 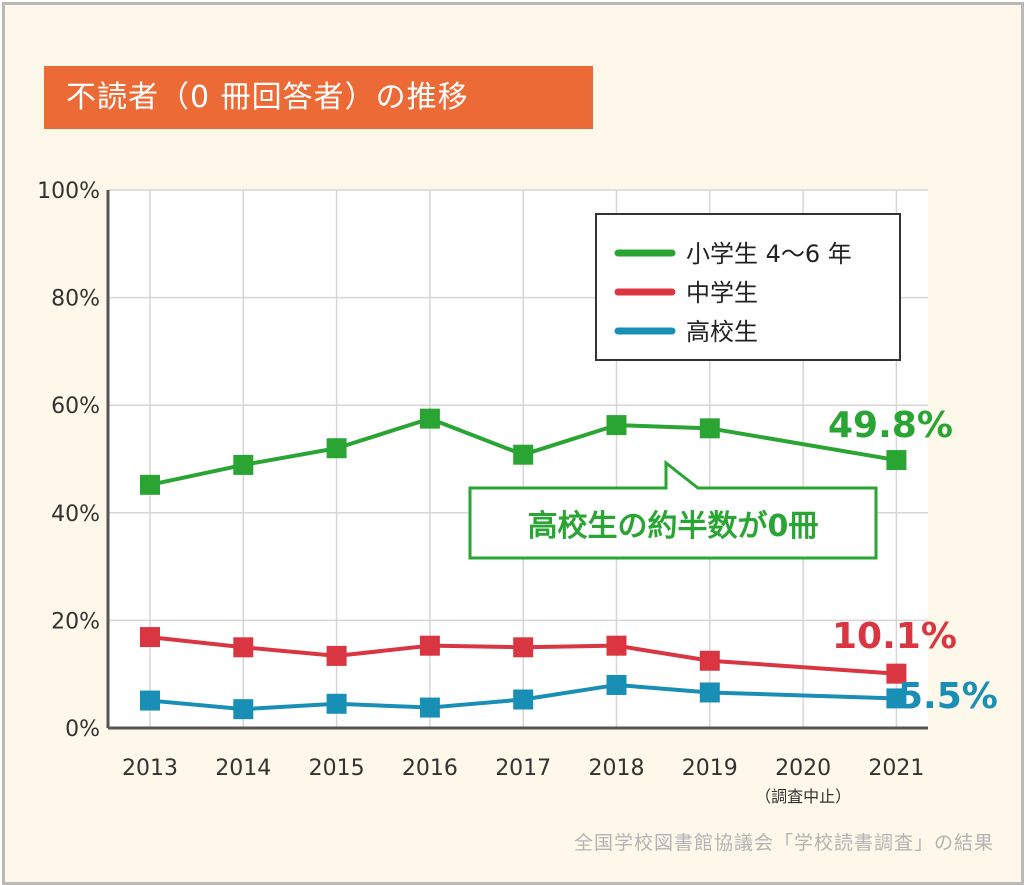 I want to click on y-tick-label: 80%, so click(x=75, y=299).